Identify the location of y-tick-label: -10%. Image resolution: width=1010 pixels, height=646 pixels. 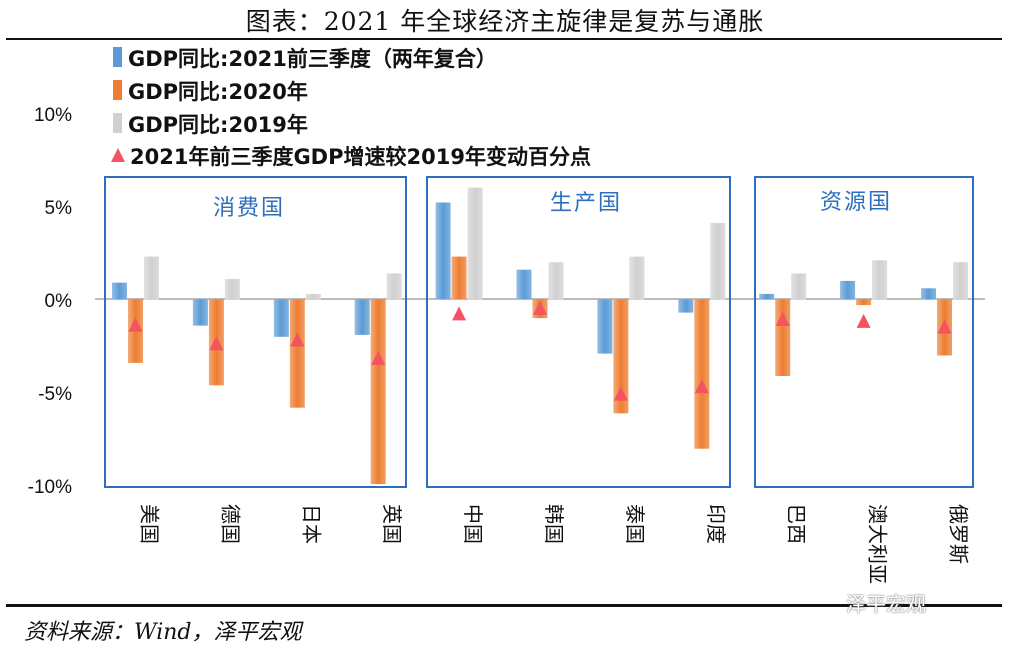
(50, 487).